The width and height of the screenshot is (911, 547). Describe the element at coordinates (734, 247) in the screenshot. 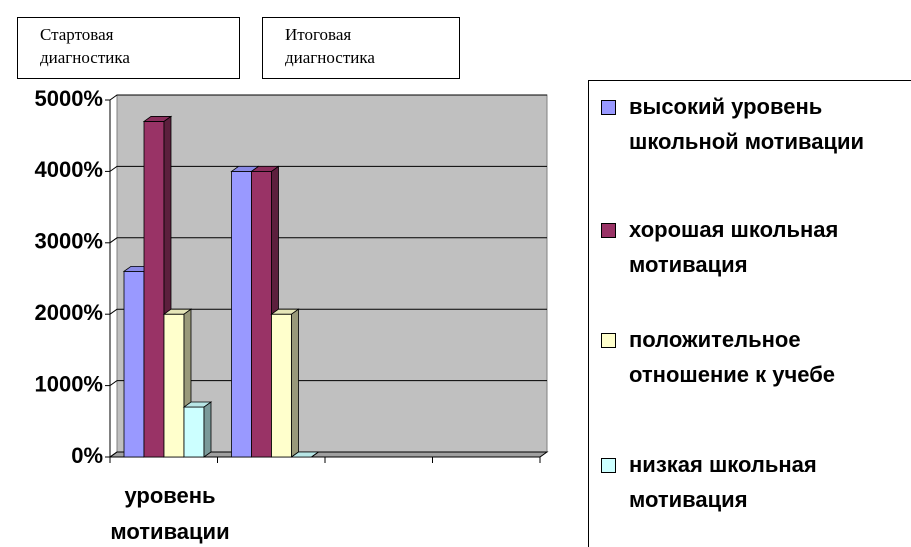

I see `legend-label: хорошая школьная мотивация` at that location.